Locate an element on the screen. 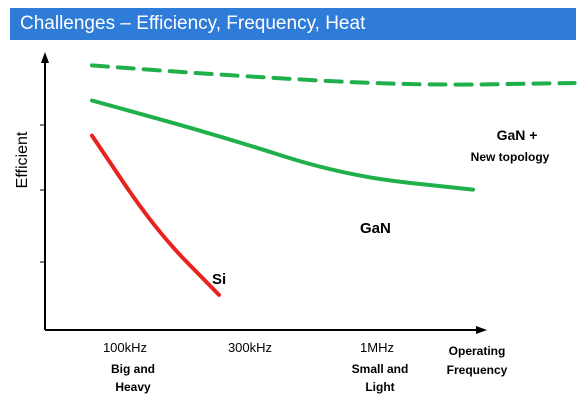 Image resolution: width=582 pixels, height=406 pixels. y-axis-arrow is located at coordinates (45, 57).